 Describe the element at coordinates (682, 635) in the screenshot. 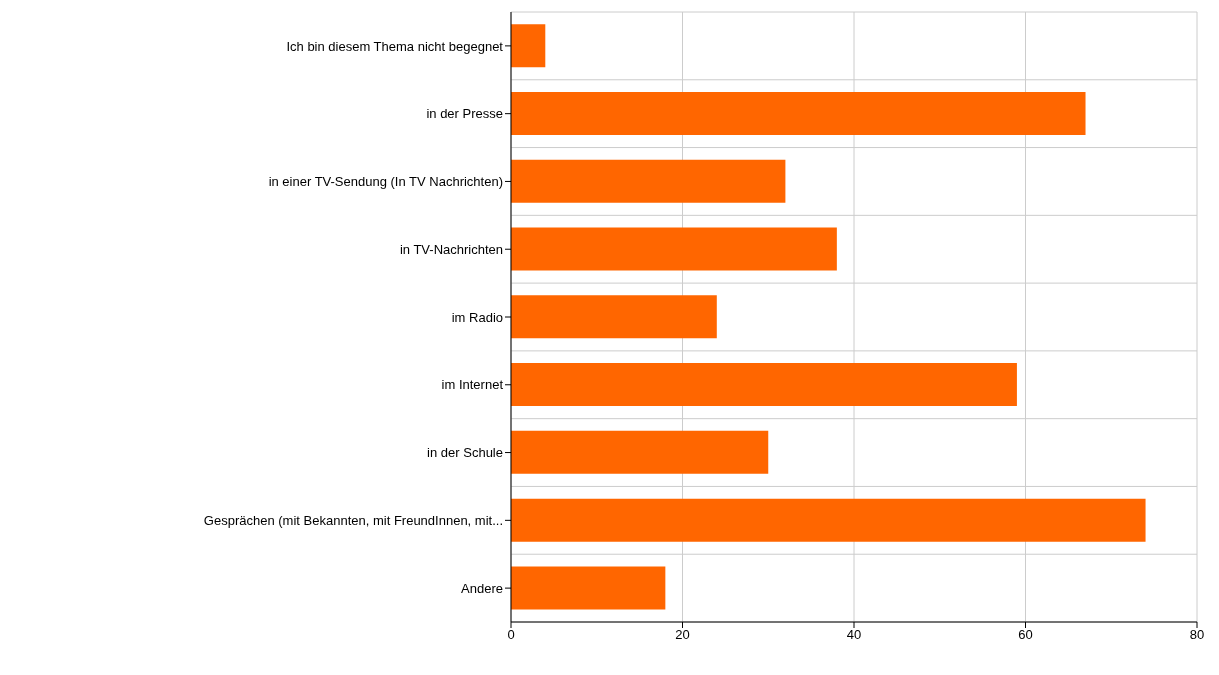

I see `x-tick-label: 20` at that location.